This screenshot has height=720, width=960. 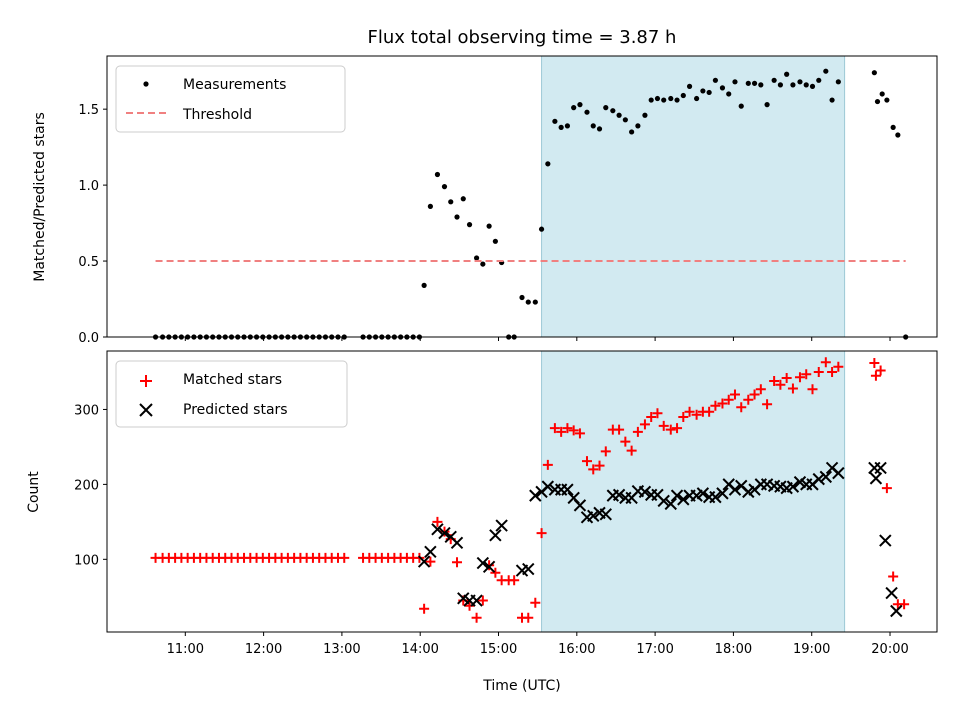 I want to click on xlabel: Time (UTC), so click(x=521, y=686).